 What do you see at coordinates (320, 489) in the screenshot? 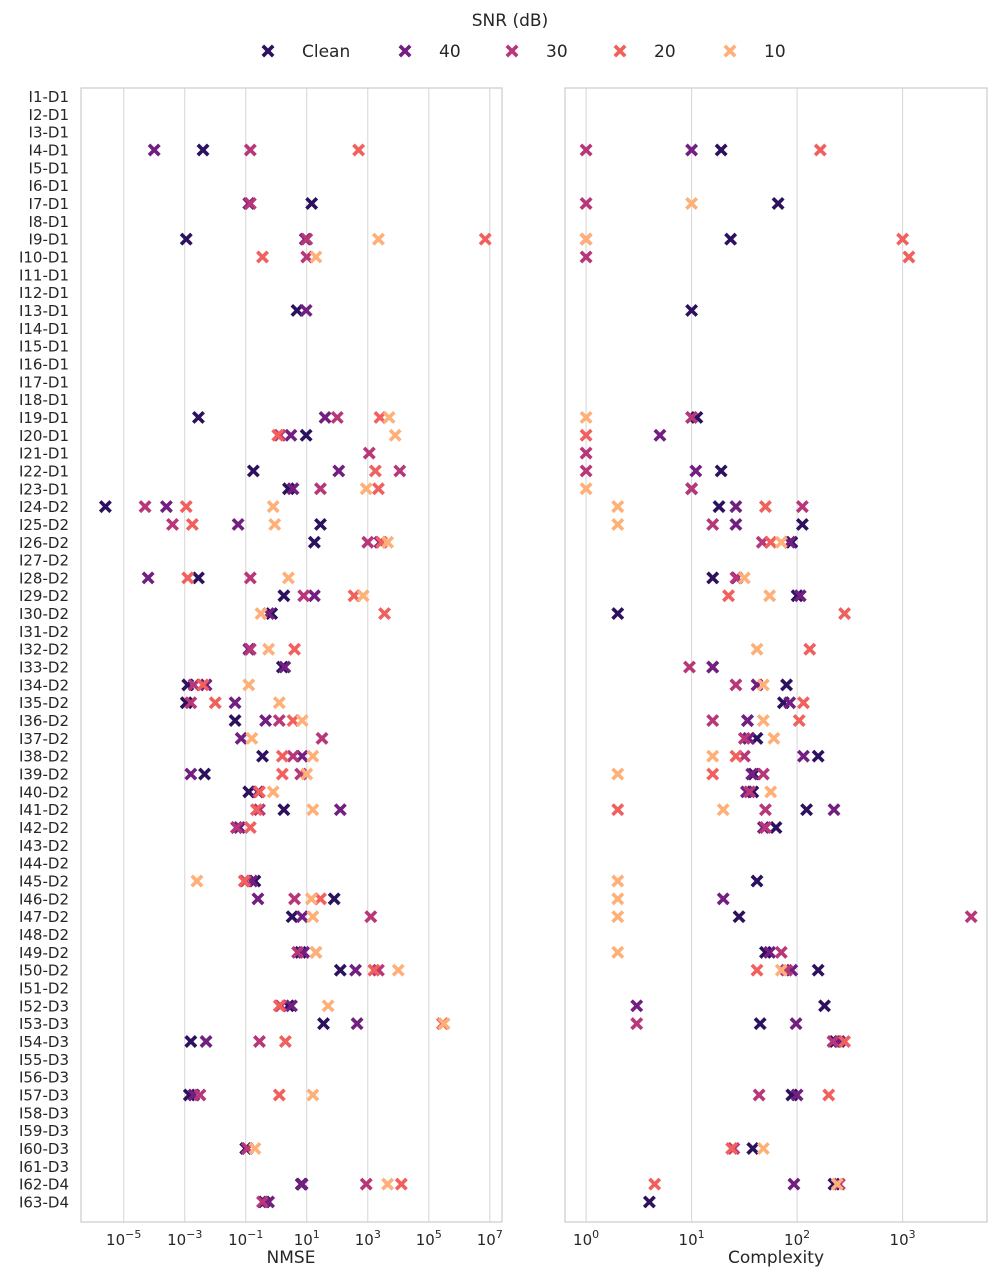
I see `nmse-point-30-i23-d1` at bounding box center [320, 489].